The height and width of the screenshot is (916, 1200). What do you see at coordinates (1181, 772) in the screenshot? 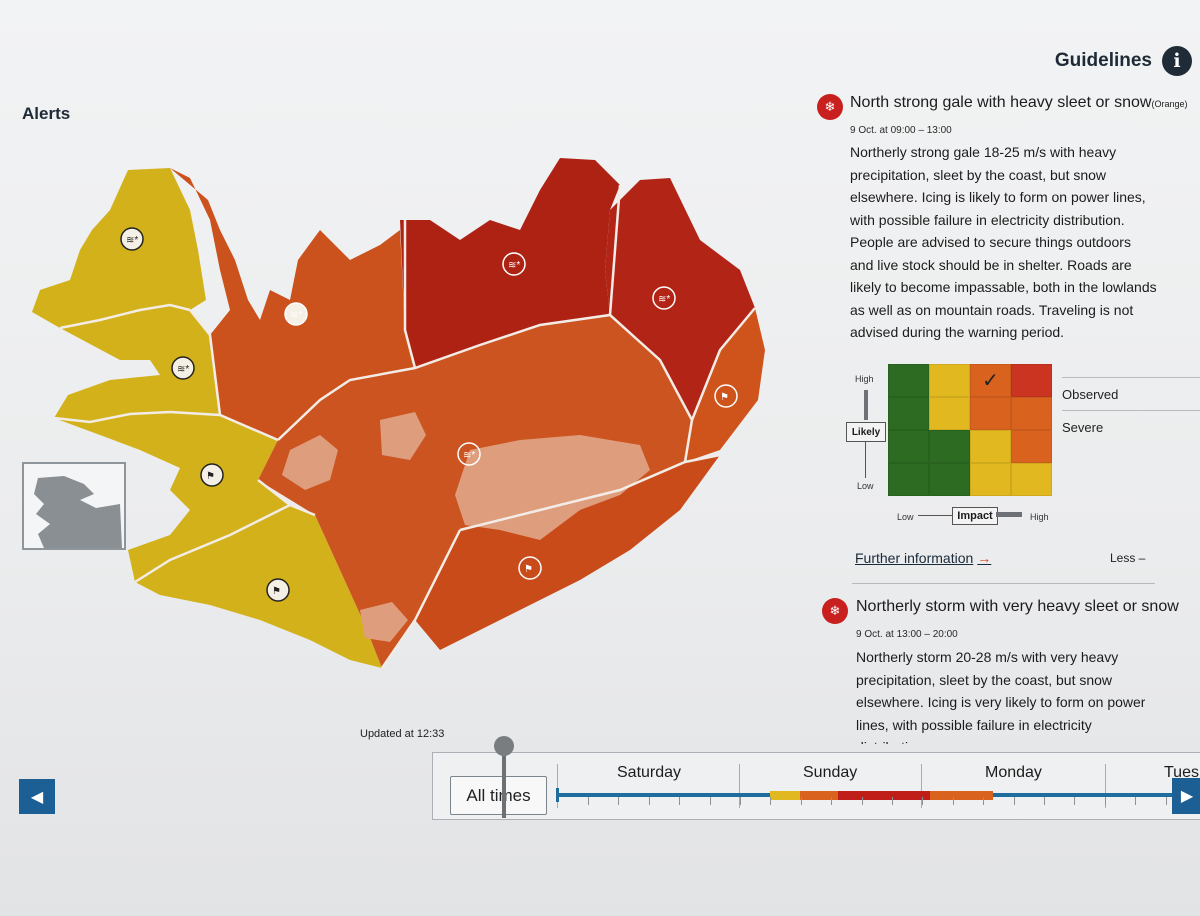
I see `day-tuesday: Tues` at bounding box center [1181, 772].